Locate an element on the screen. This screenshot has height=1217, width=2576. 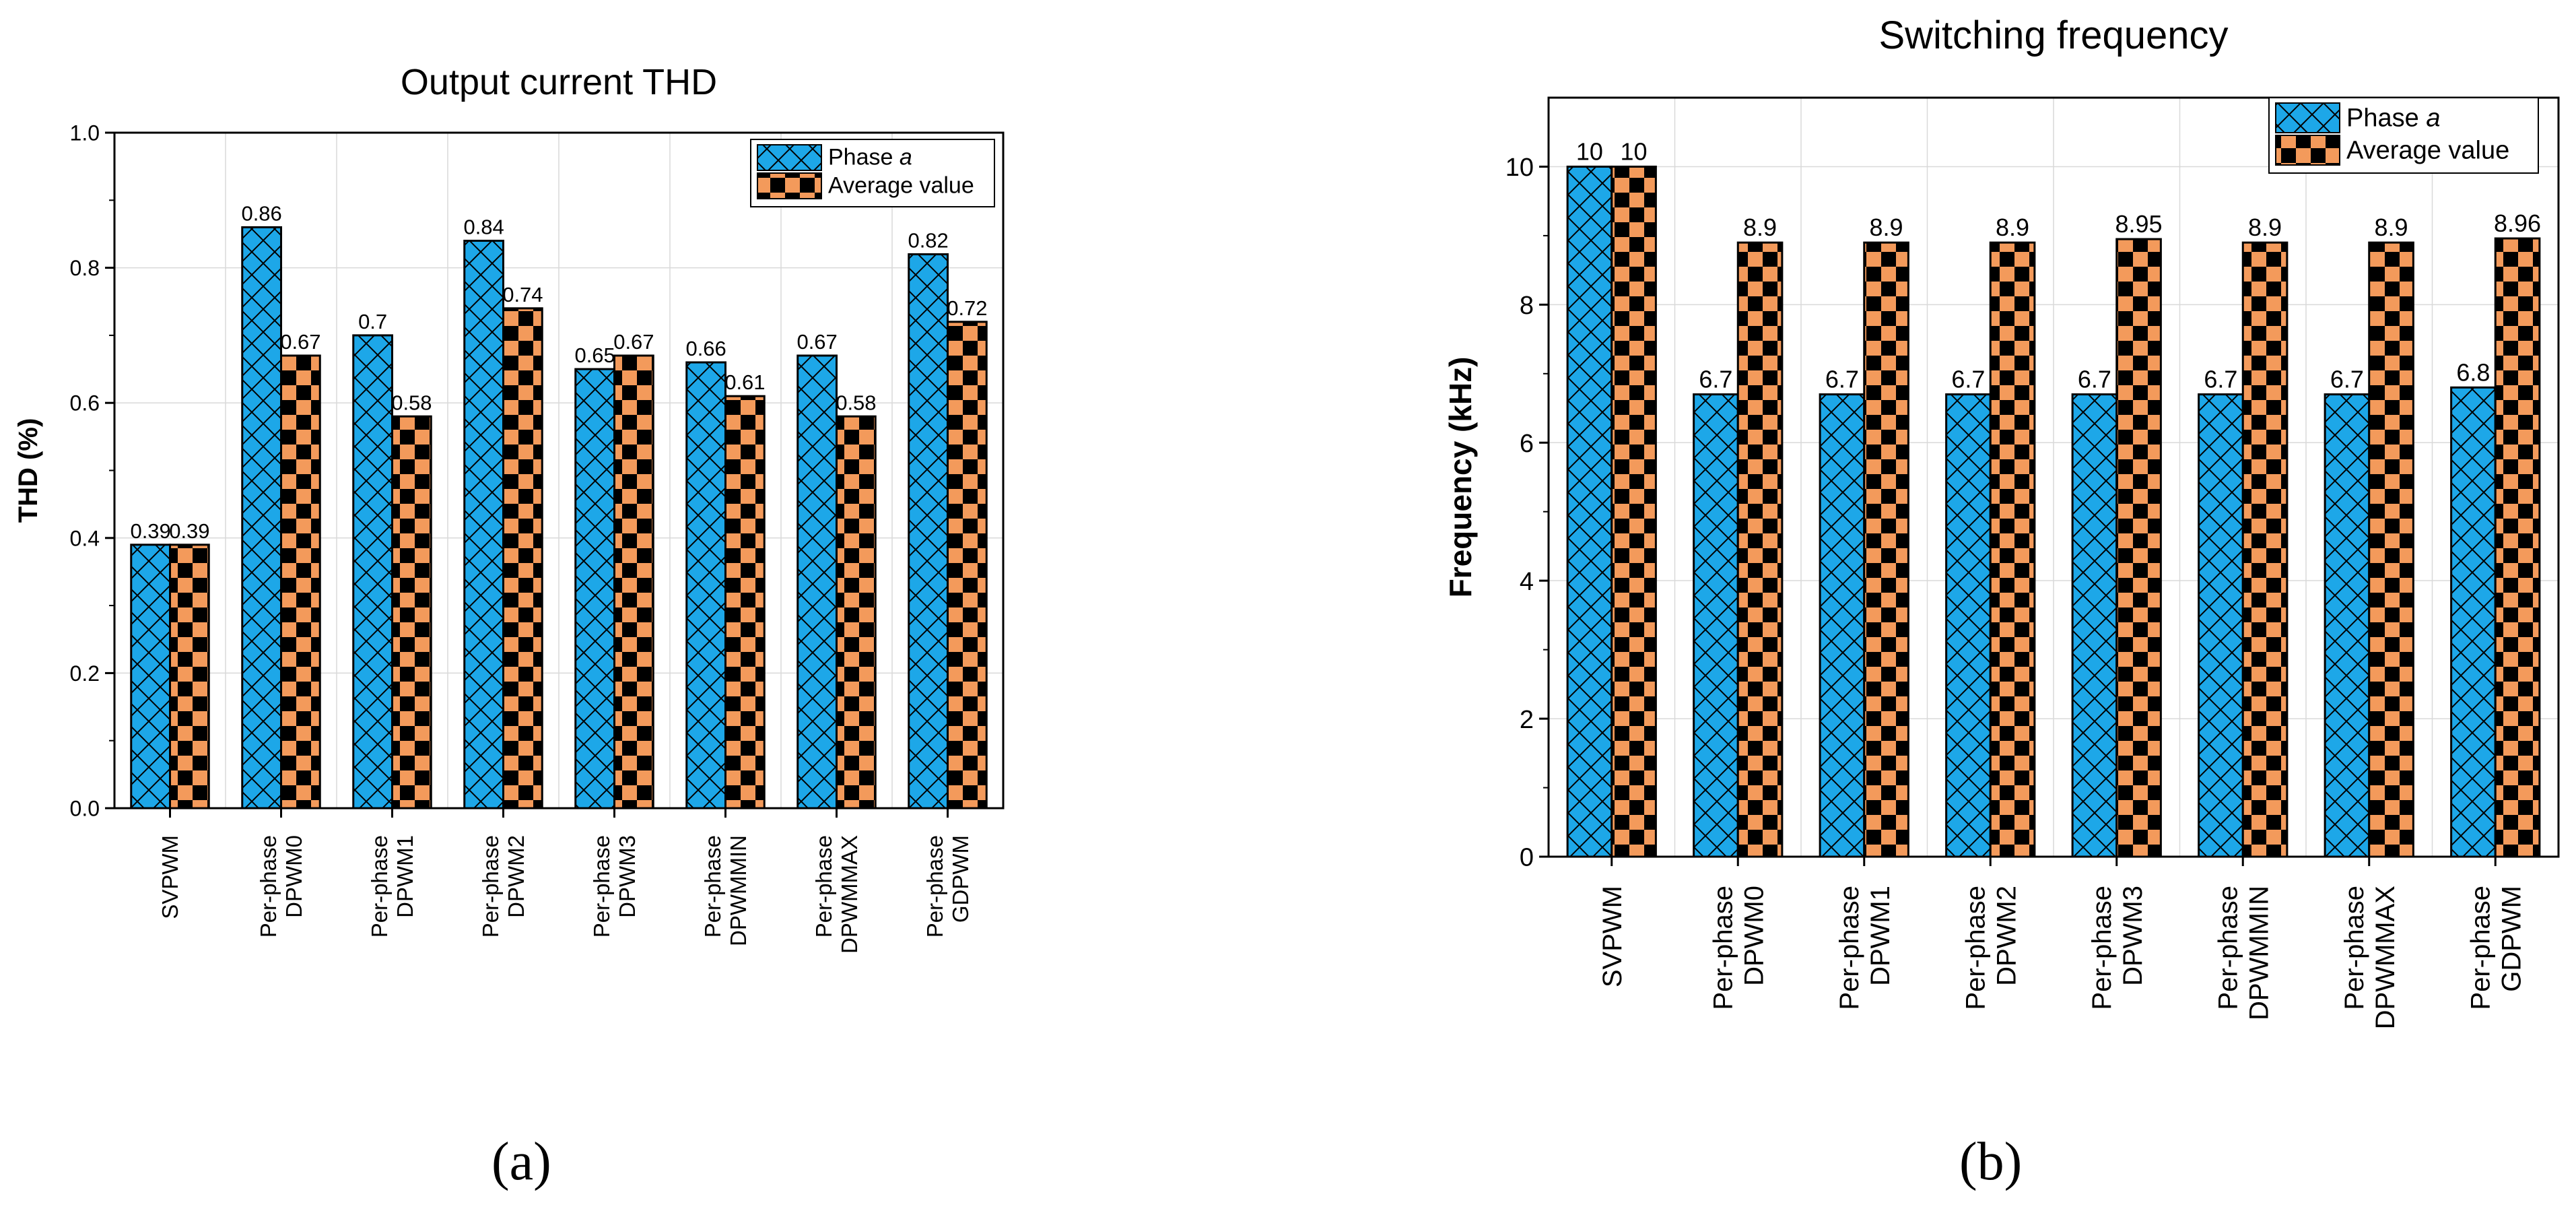
chart-title: Switching frequency is located at coordinates (2053, 35).